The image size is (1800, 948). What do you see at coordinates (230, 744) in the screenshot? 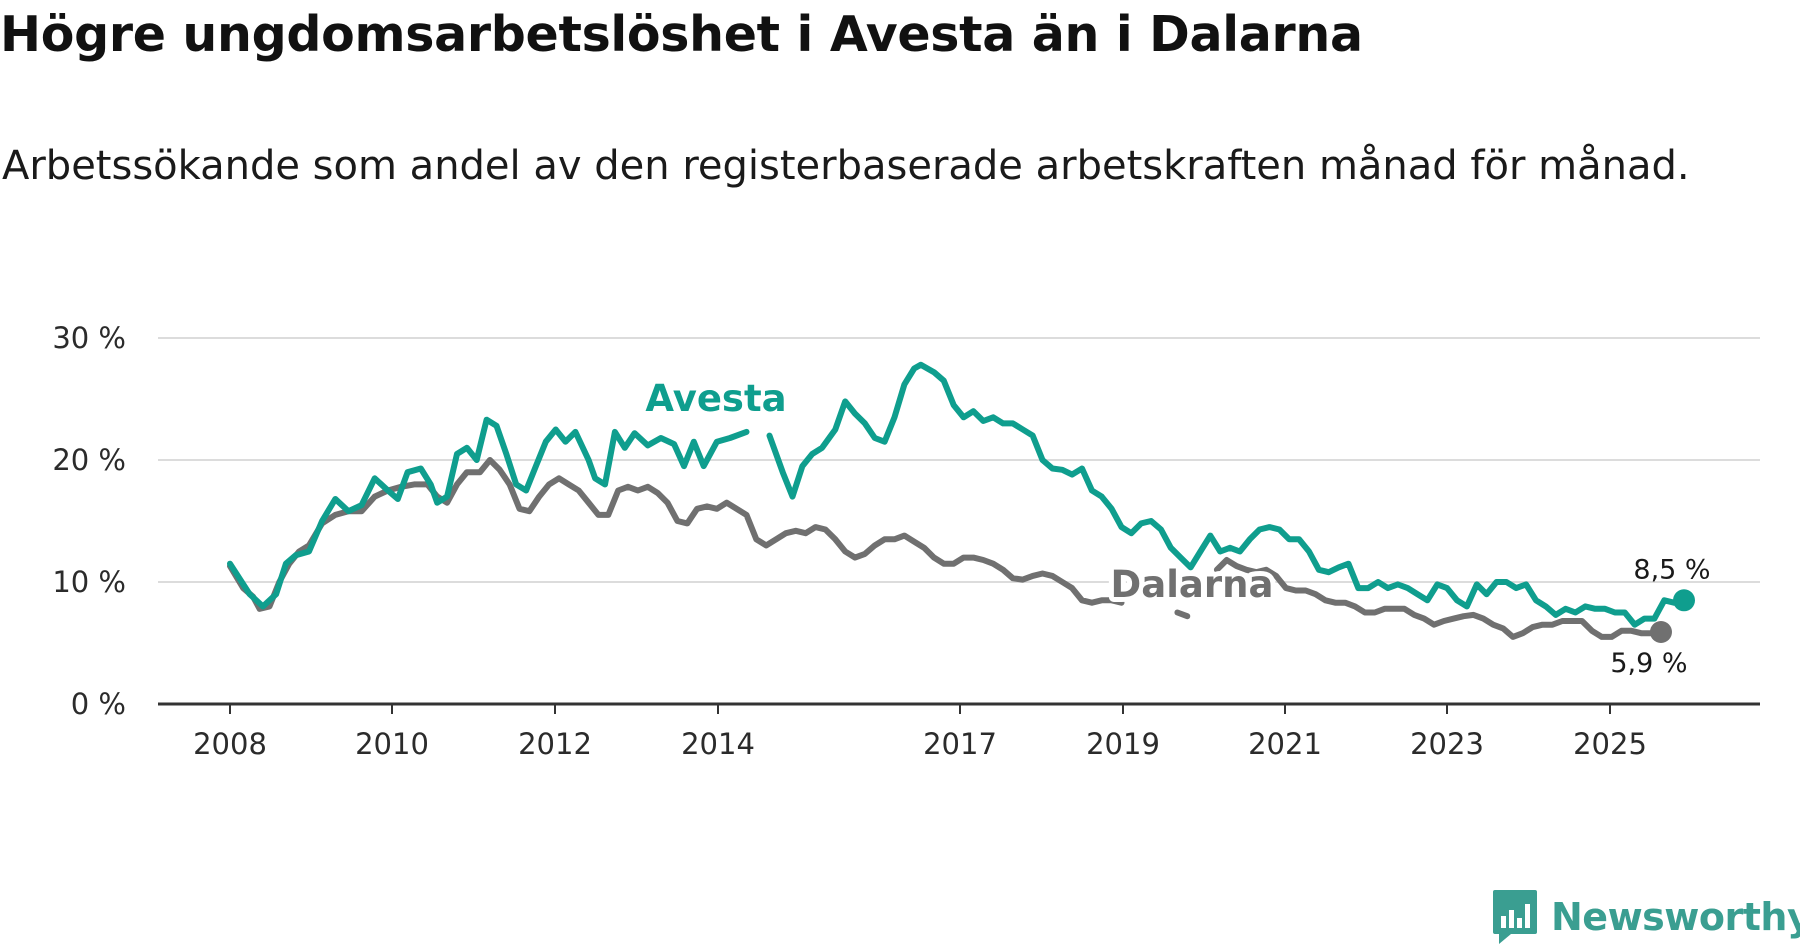
I see `x-tick-label: 2008` at bounding box center [230, 744].